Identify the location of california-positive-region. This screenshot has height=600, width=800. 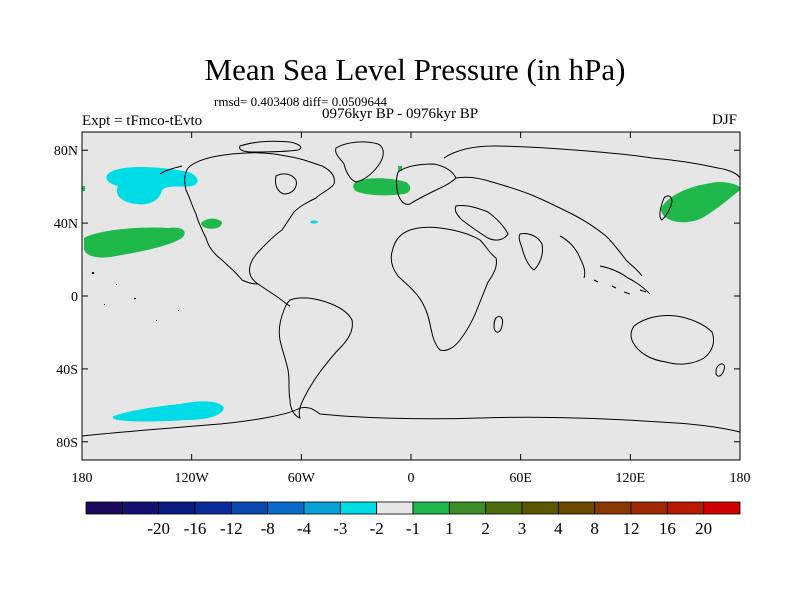
(211, 223).